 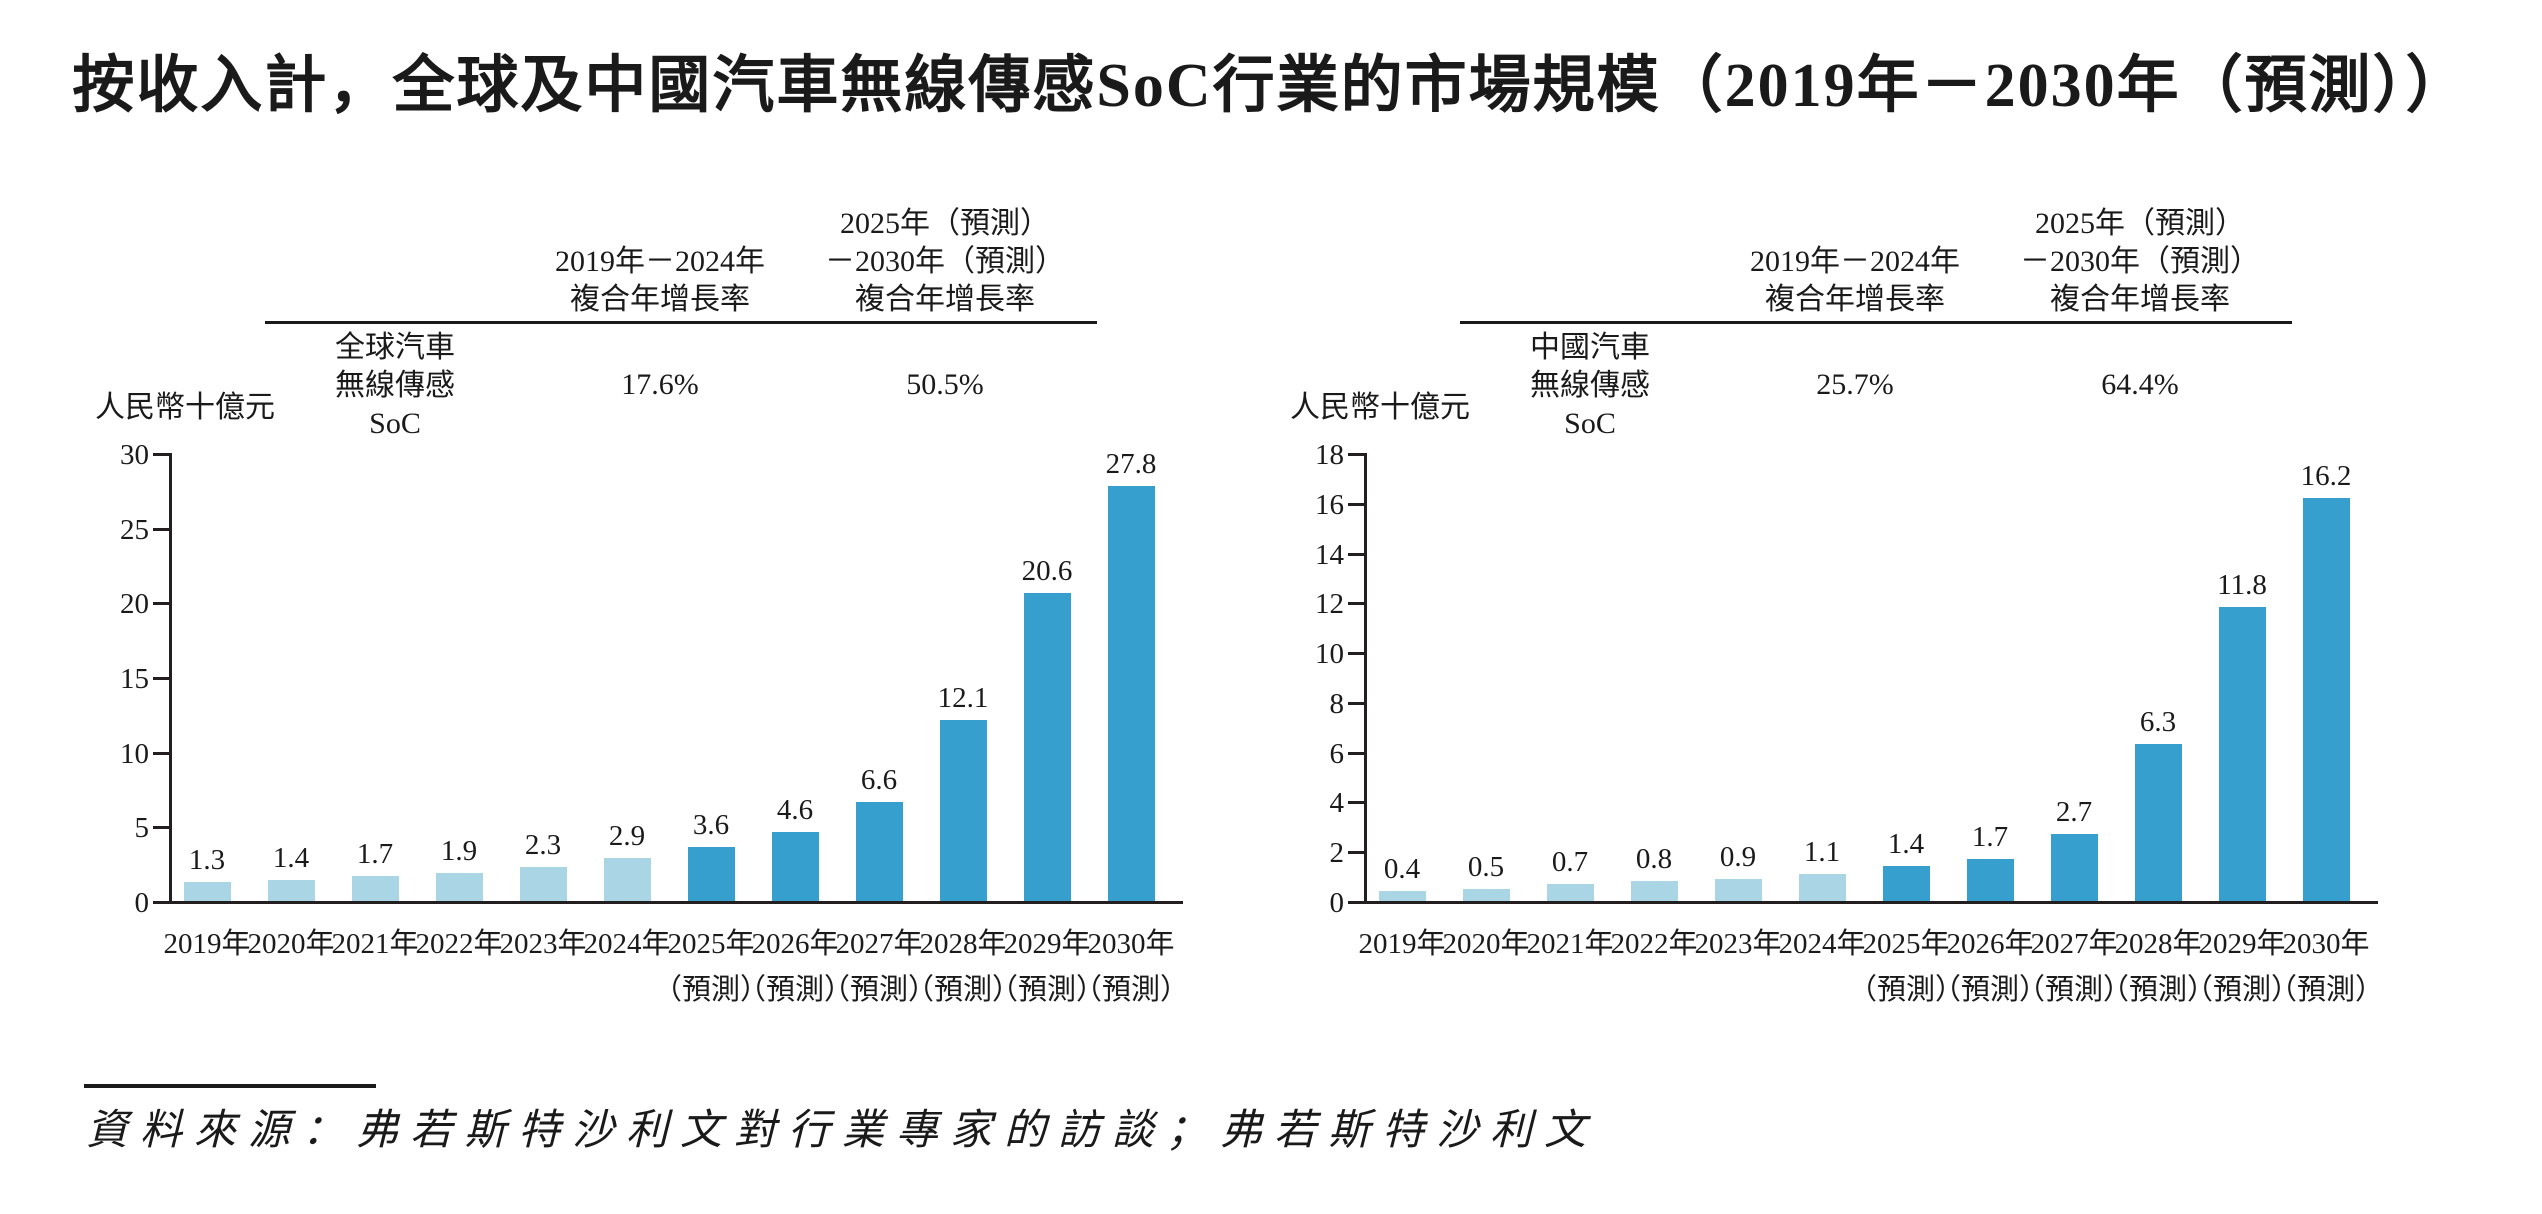 I want to click on y-axis-line, so click(x=170, y=678).